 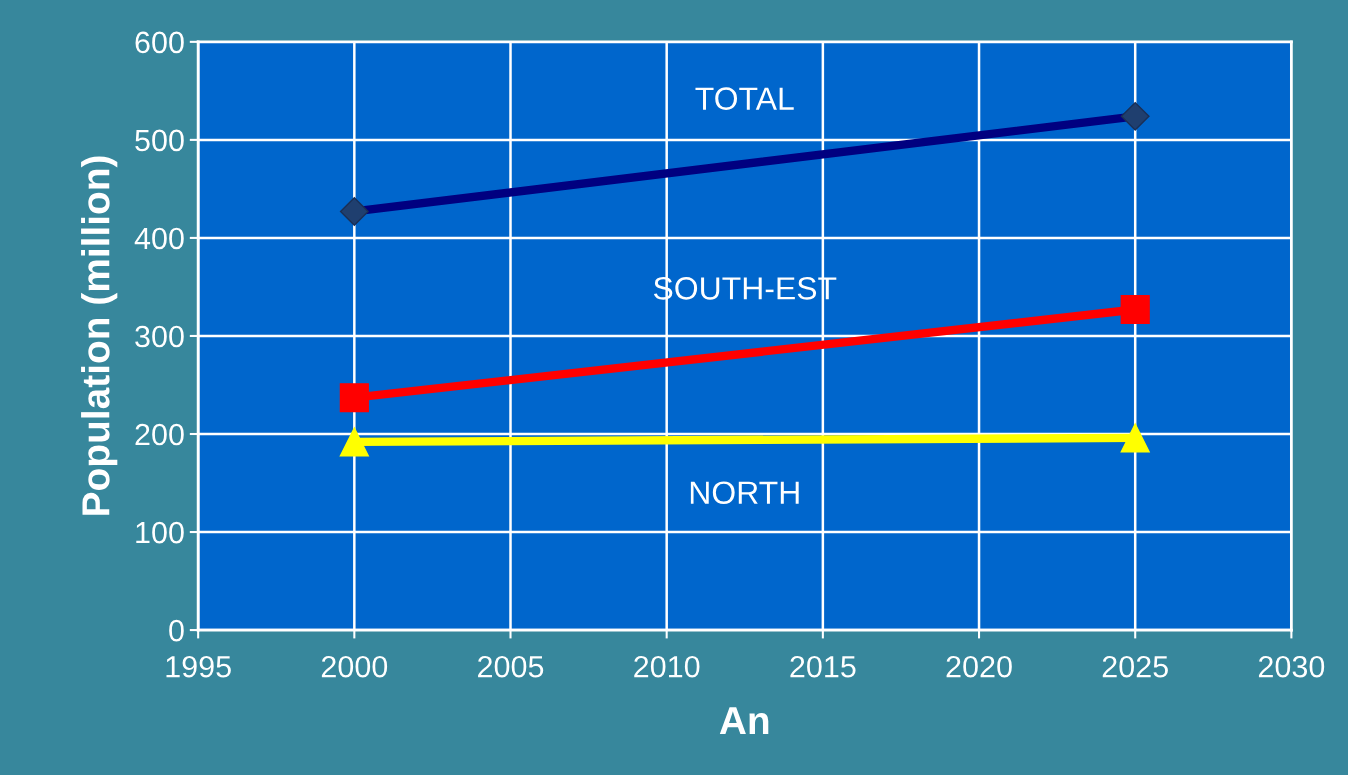 What do you see at coordinates (744, 493) in the screenshot?
I see `series-label: NORTH` at bounding box center [744, 493].